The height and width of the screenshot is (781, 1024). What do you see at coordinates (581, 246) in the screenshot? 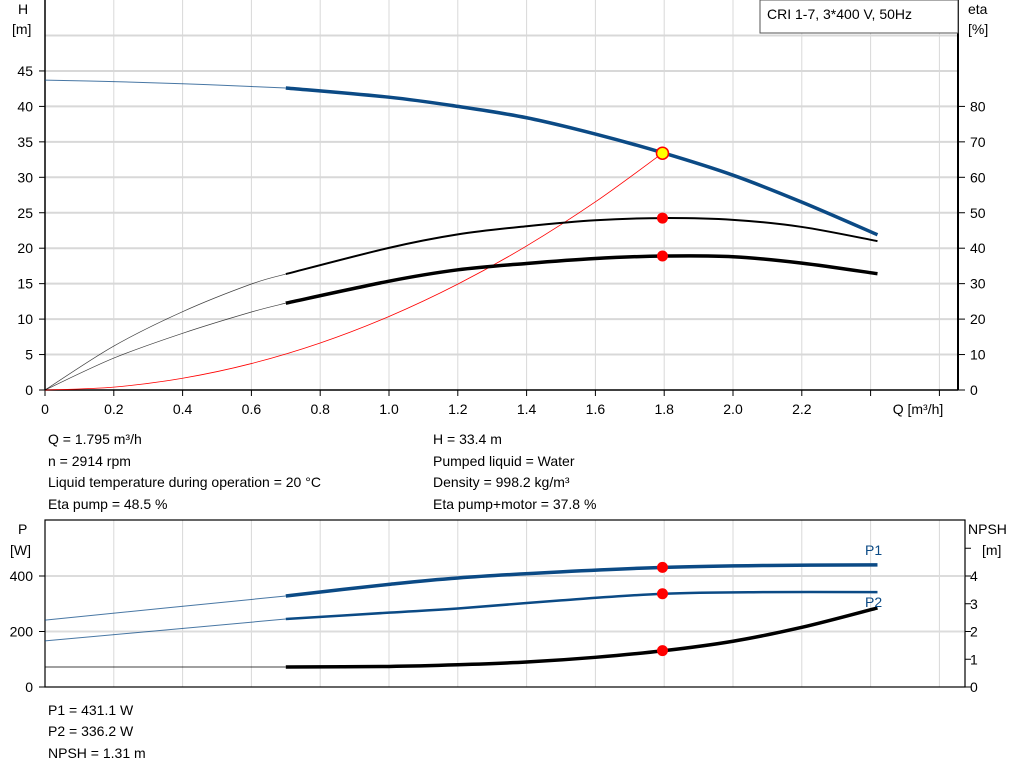
I see `curve-eta_pump` at bounding box center [581, 246].